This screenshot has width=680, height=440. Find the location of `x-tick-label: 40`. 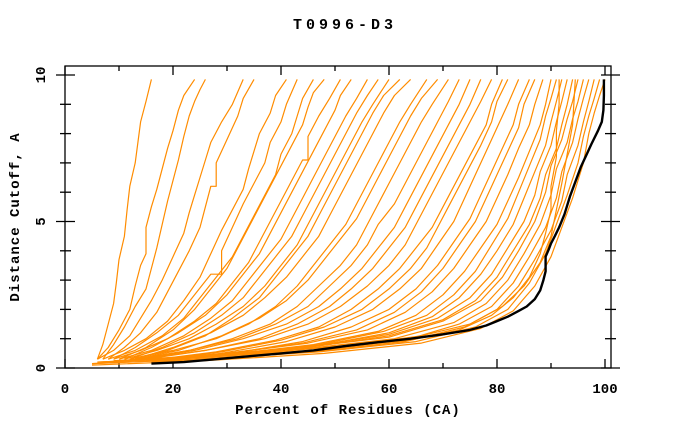

x-tick-label: 40 is located at coordinates (281, 390).